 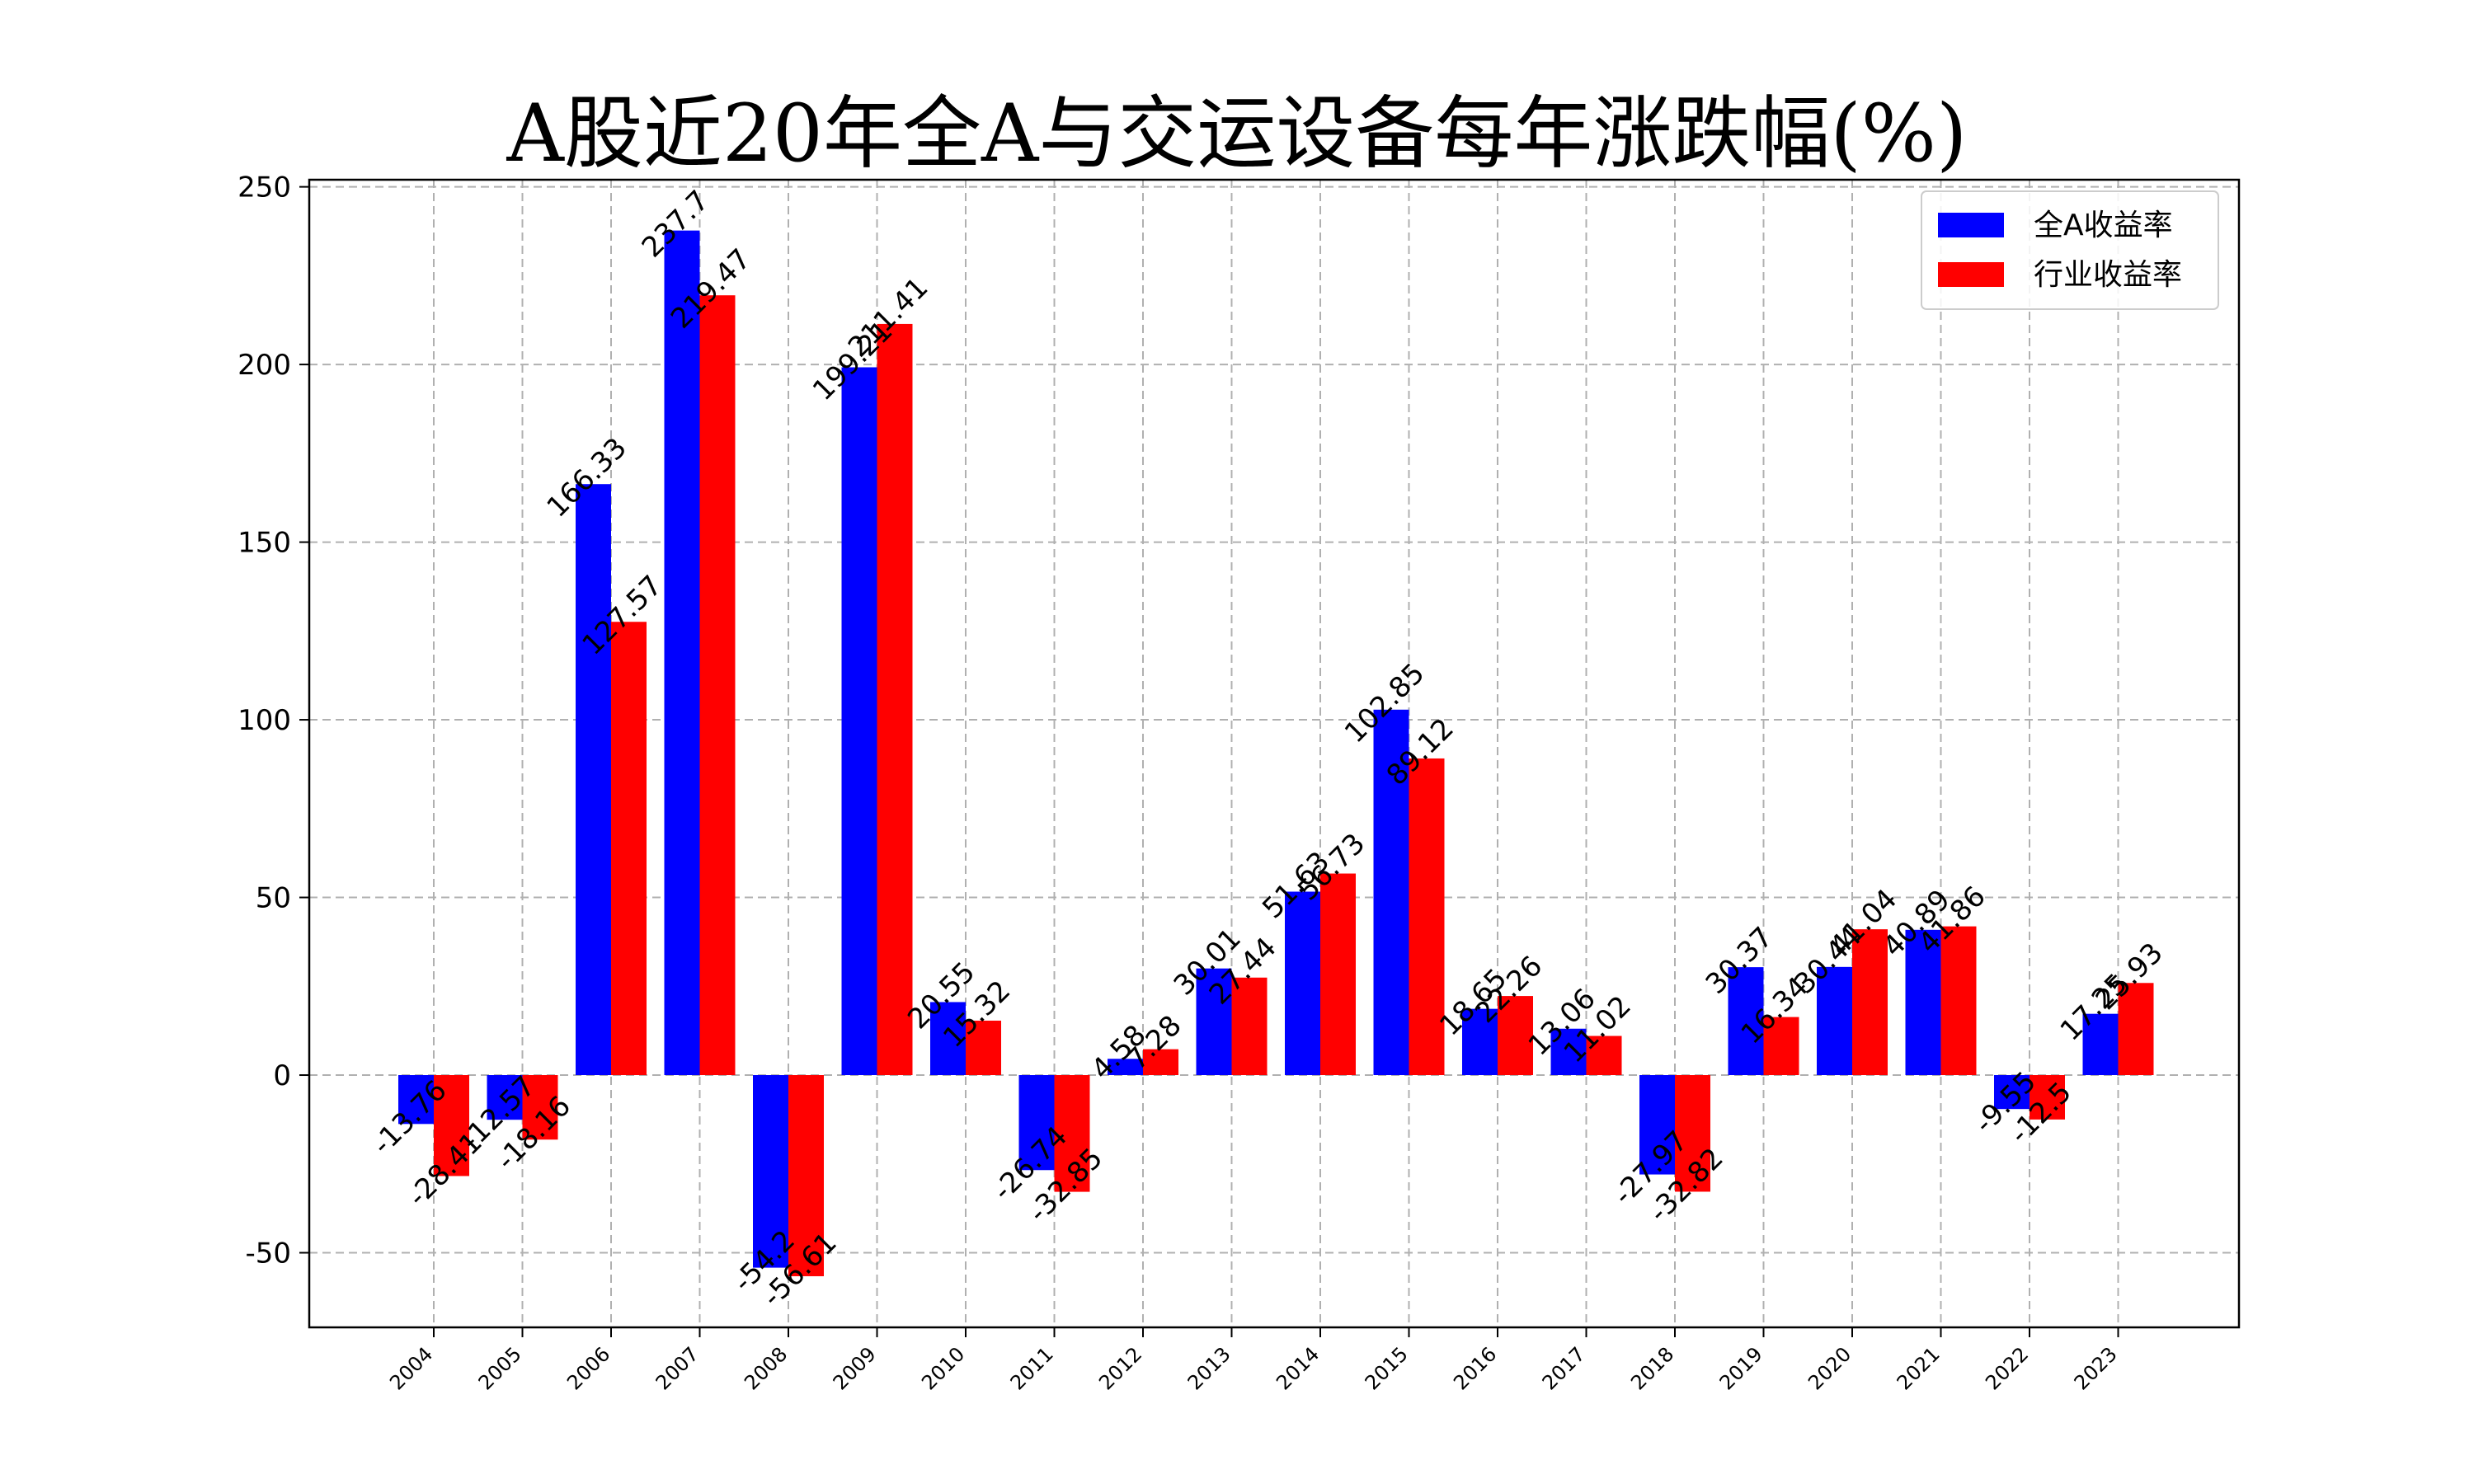 I want to click on x-tick-label: 2009, so click(x=855, y=1368).